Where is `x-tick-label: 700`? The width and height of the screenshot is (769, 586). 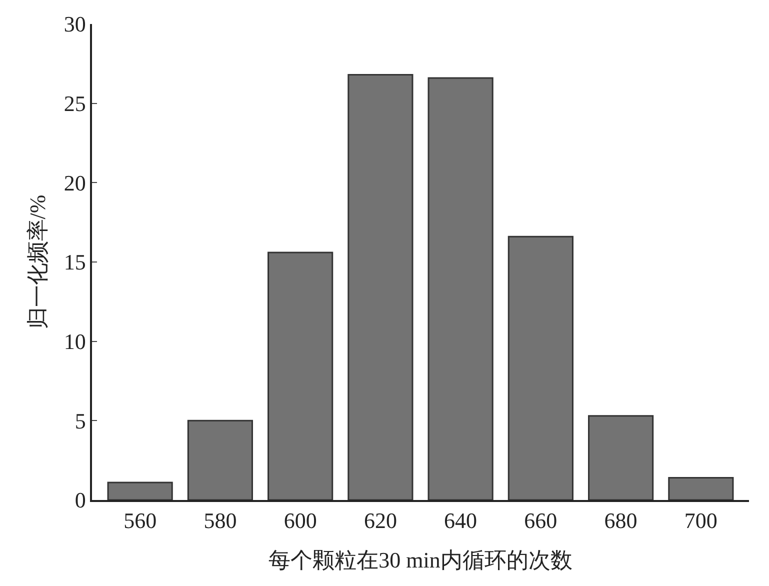
x-tick-label: 700 is located at coordinates (701, 521).